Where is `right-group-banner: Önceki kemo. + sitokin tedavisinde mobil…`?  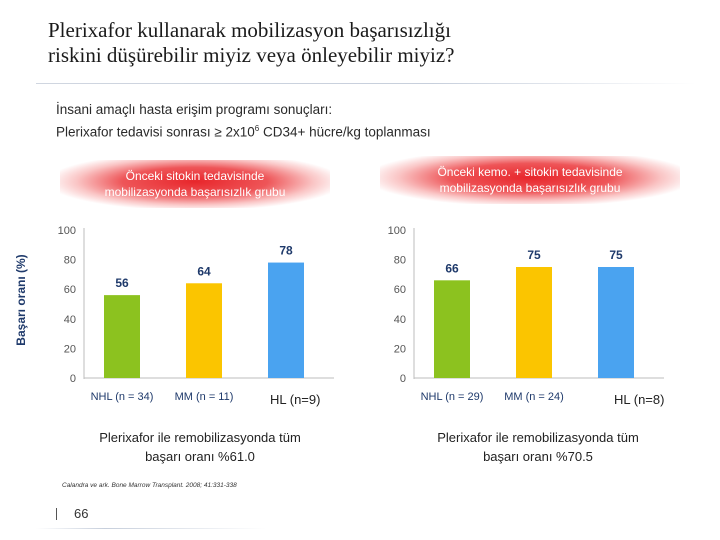
right-group-banner: Önceki kemo. + sitokin tedavisinde mobil… is located at coordinates (530, 180).